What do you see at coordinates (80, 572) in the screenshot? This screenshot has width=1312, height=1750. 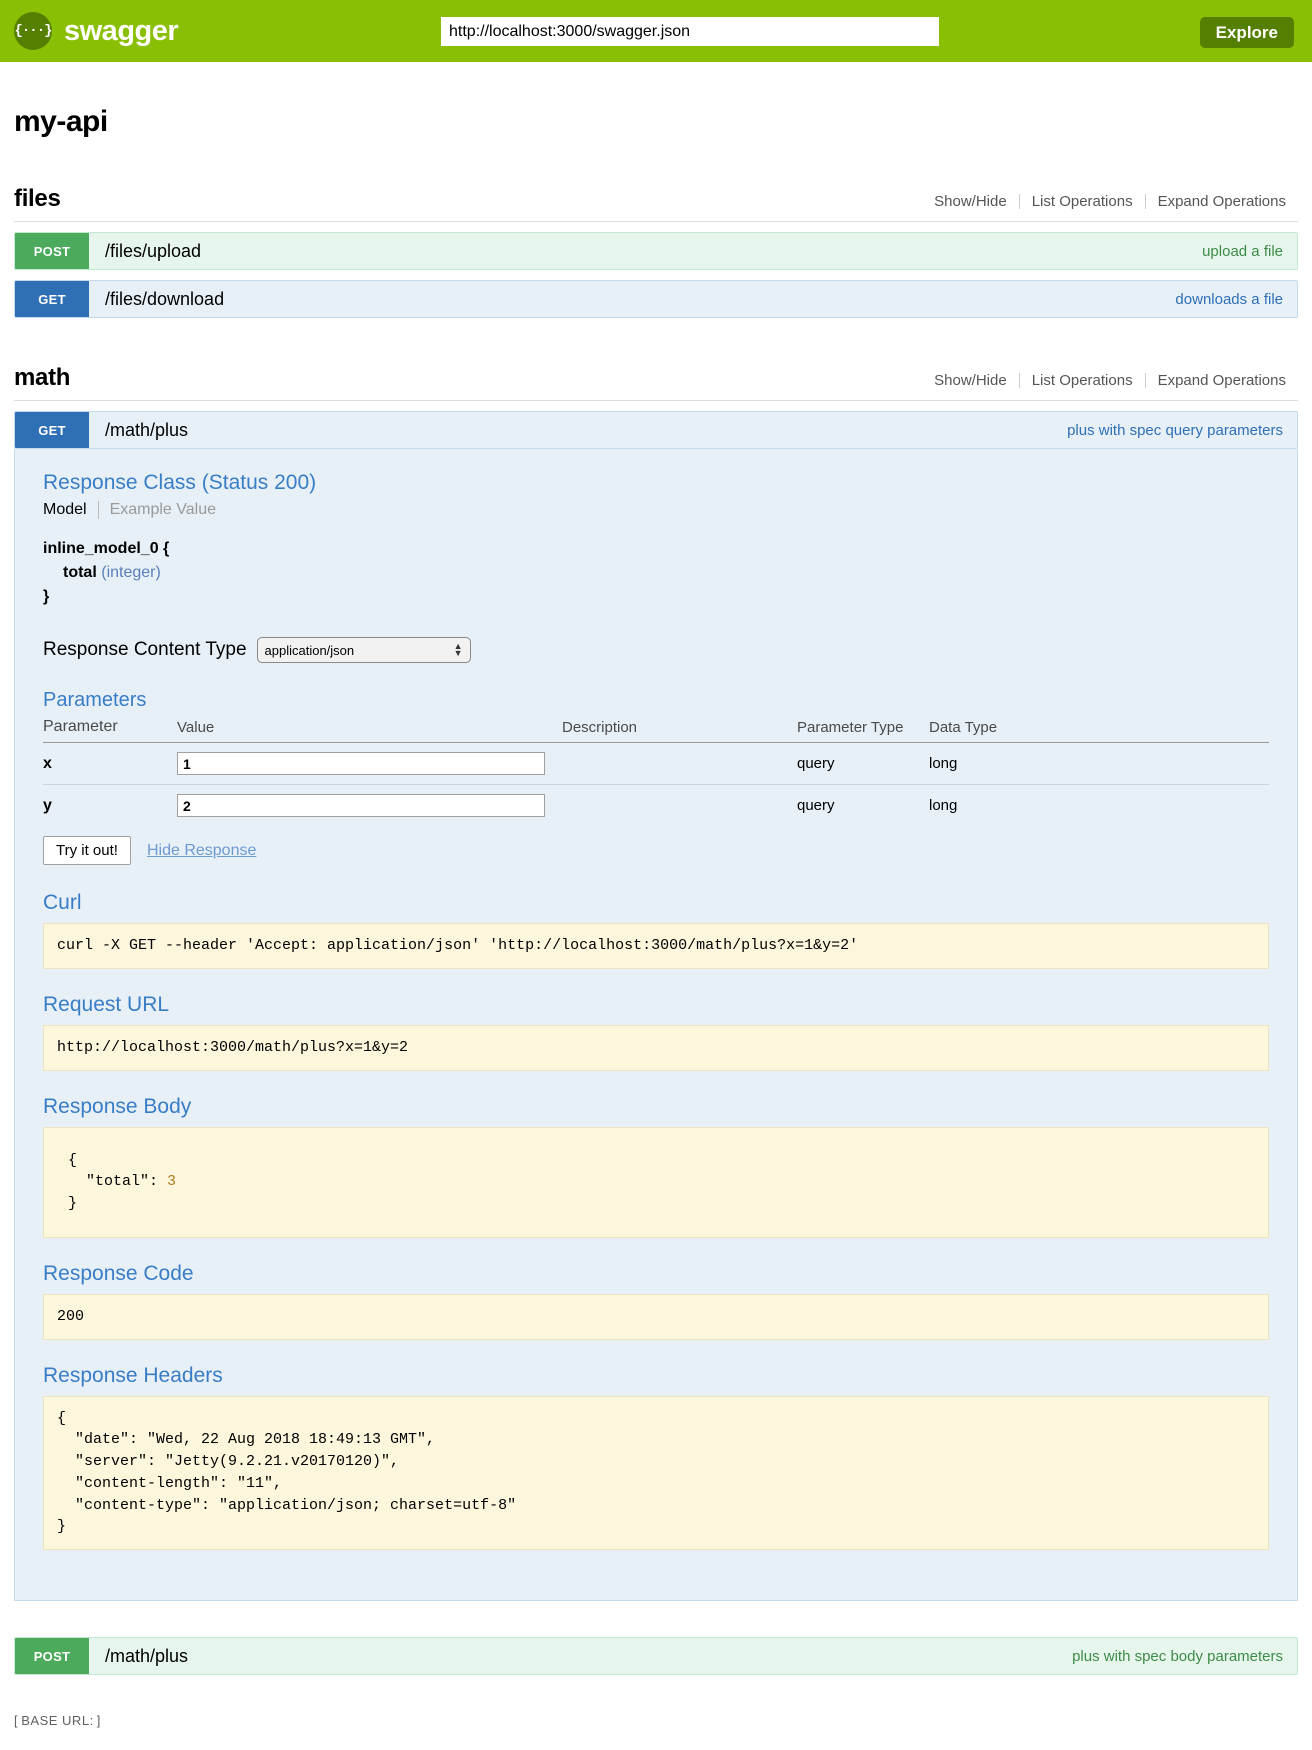 I see `model-property-name: total` at bounding box center [80, 572].